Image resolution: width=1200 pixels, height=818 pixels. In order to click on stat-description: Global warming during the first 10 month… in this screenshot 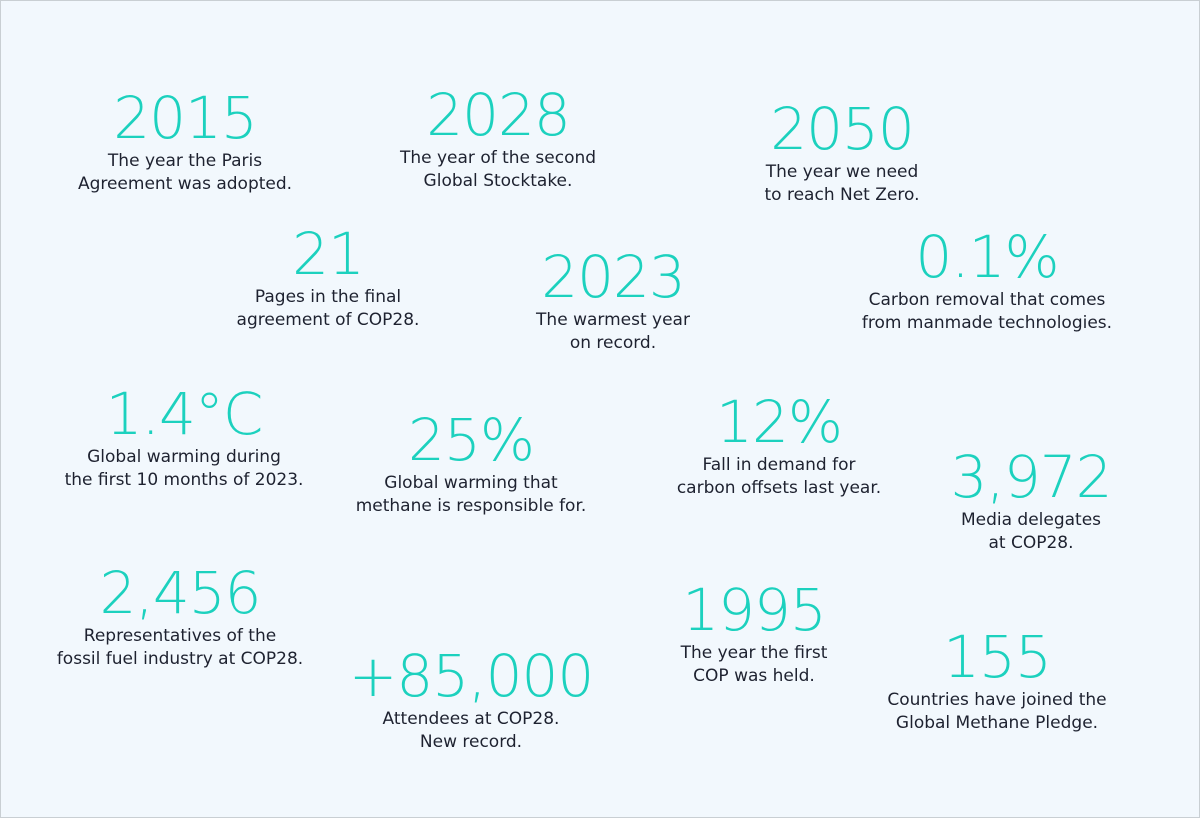, I will do `click(184, 469)`.